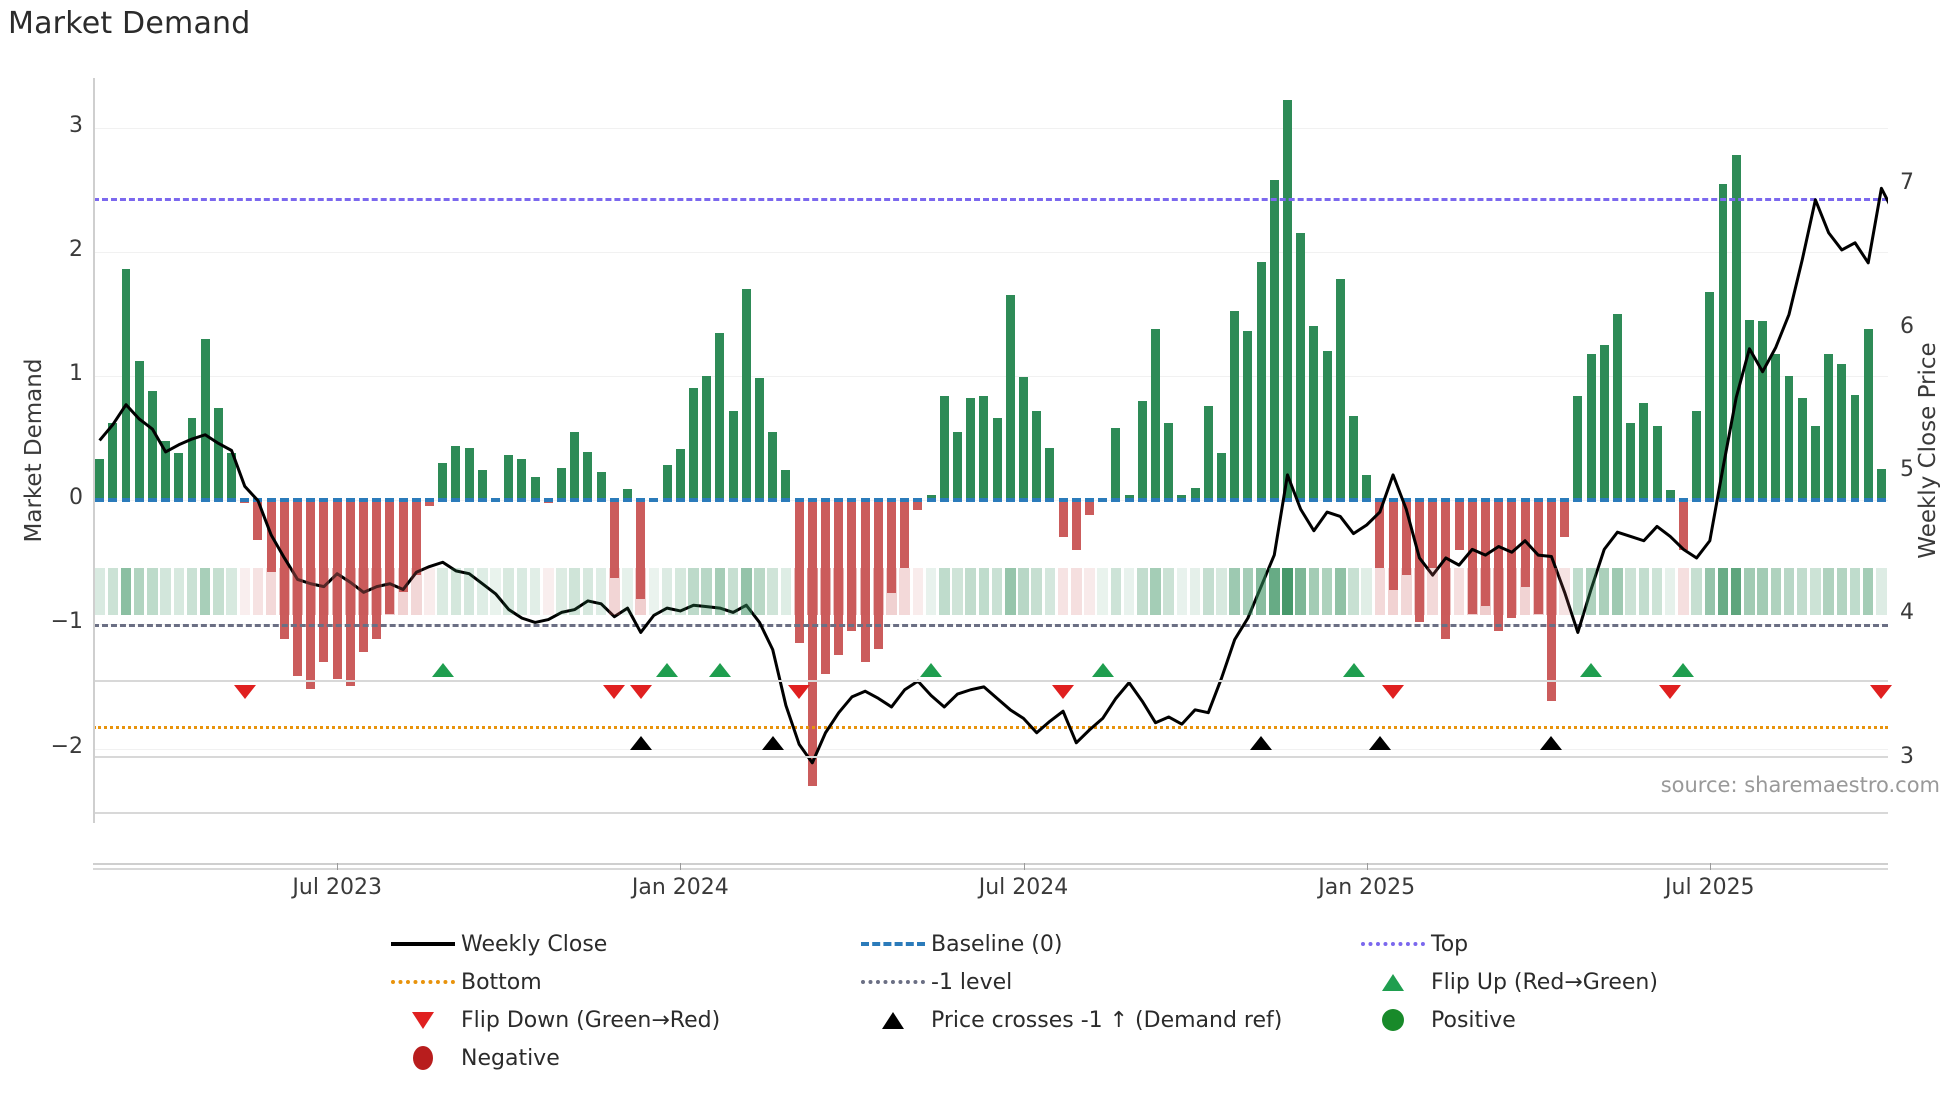  What do you see at coordinates (1565, 982) in the screenshot?
I see `legend-item-triangle-up-green: Flip Up (Red→Green)` at bounding box center [1565, 982].